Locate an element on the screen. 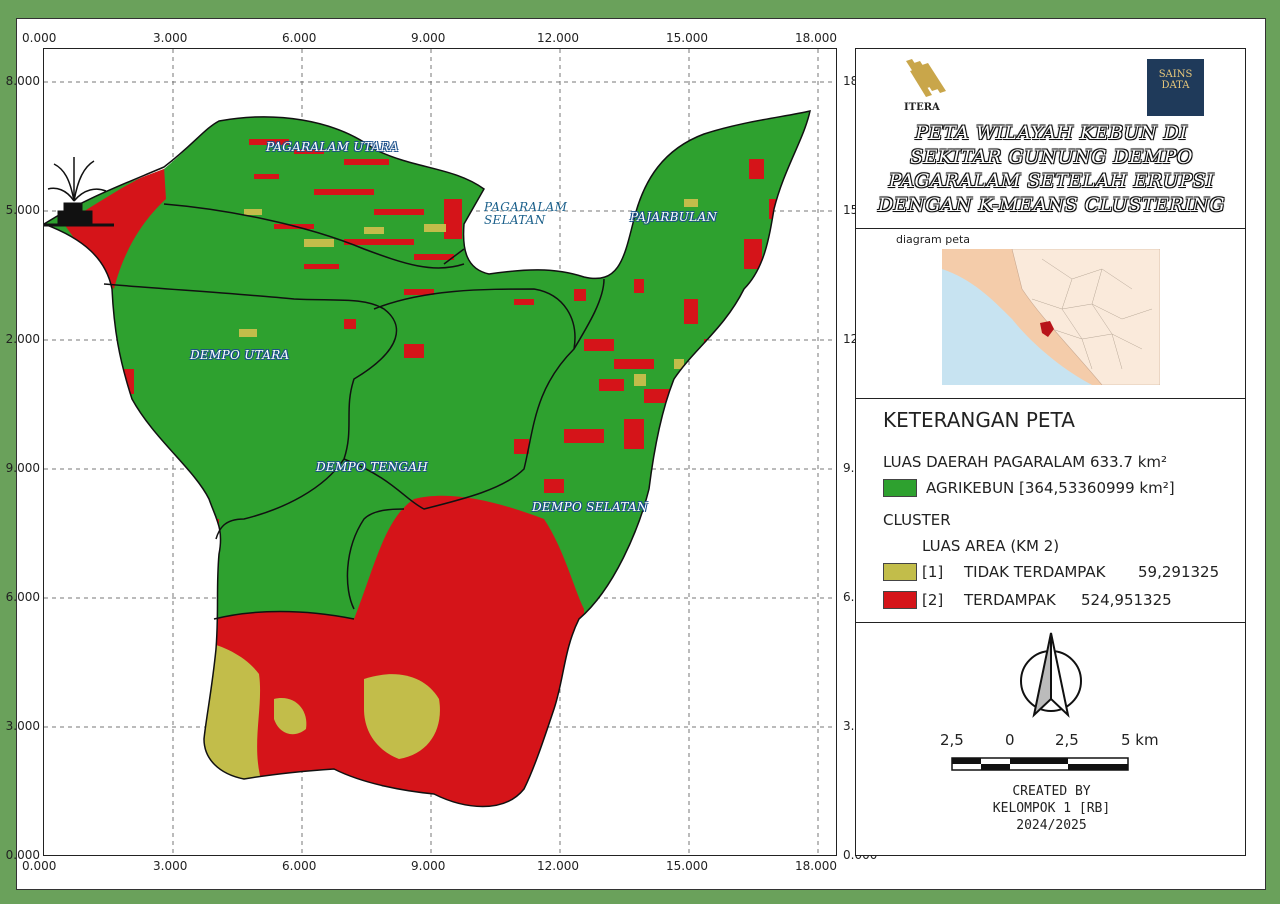 The image size is (1280, 904). itera-logo-icon is located at coordinates (926, 78).